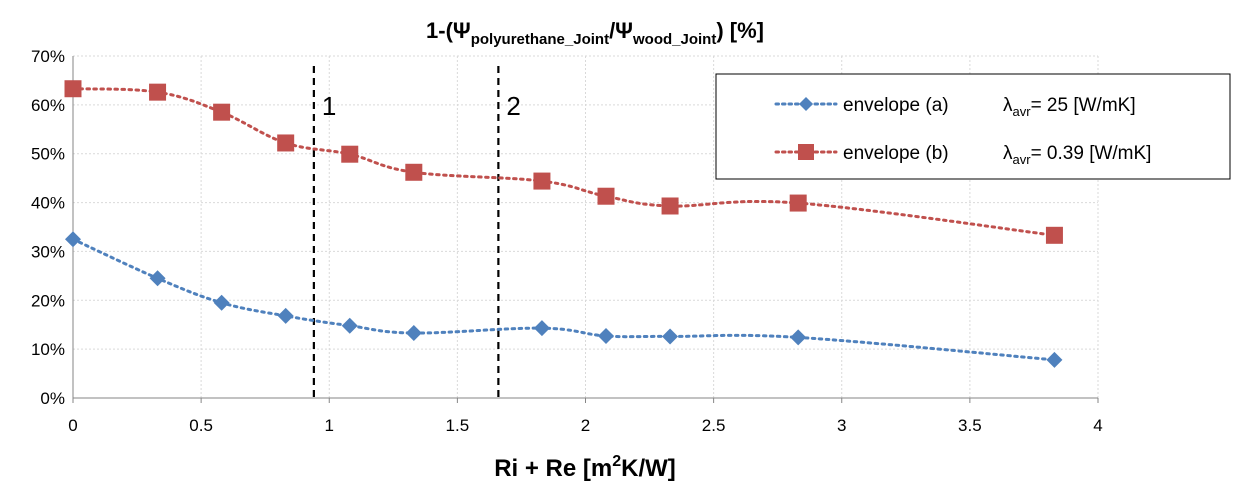 The width and height of the screenshot is (1237, 484). Describe the element at coordinates (329, 425) in the screenshot. I see `x-tick-label: 1` at that location.